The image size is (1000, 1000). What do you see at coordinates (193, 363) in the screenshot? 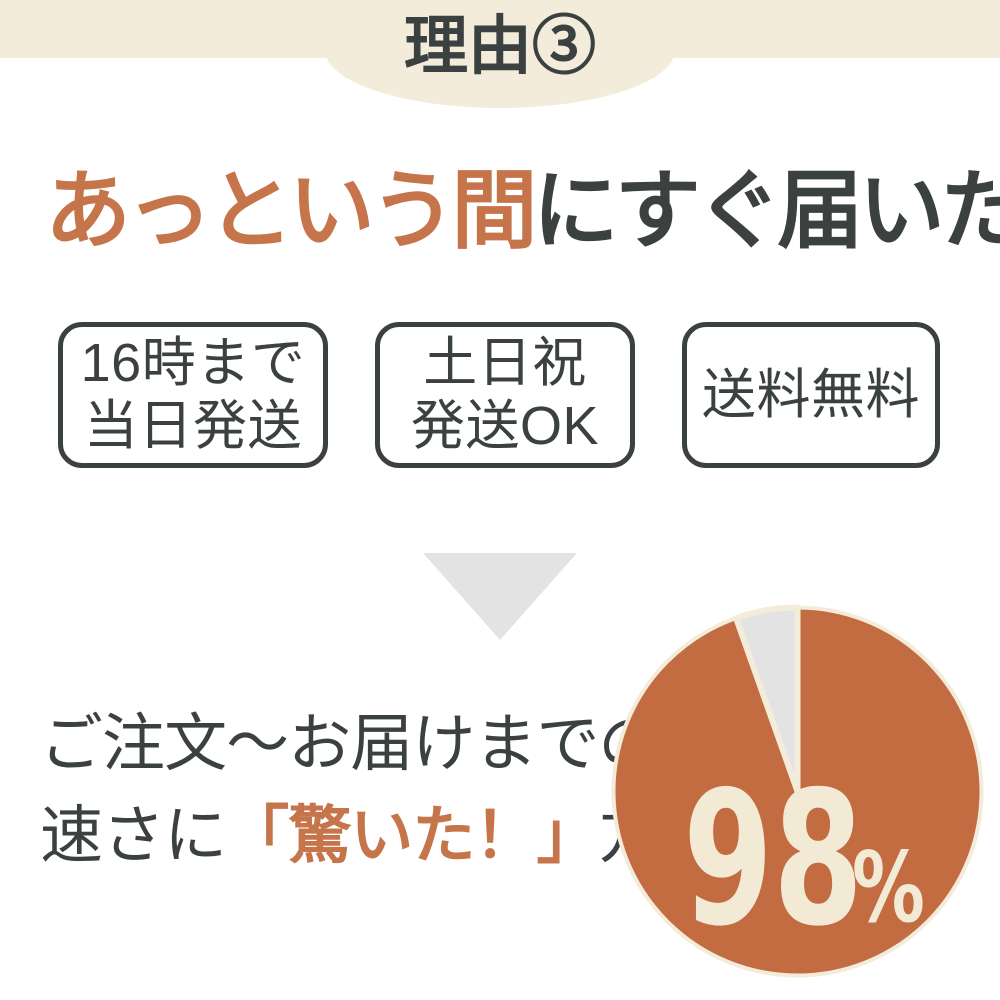
I see `badge-line: 16時まで` at bounding box center [193, 363].